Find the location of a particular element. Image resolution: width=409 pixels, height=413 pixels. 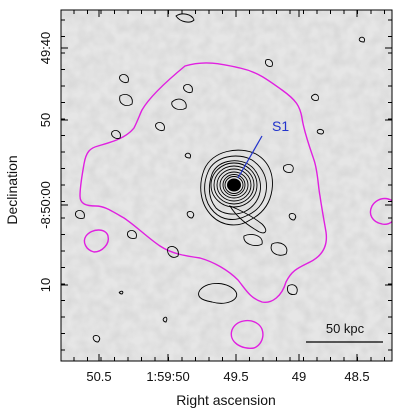

scale-bar-label: 50 kpc is located at coordinates (345, 328).